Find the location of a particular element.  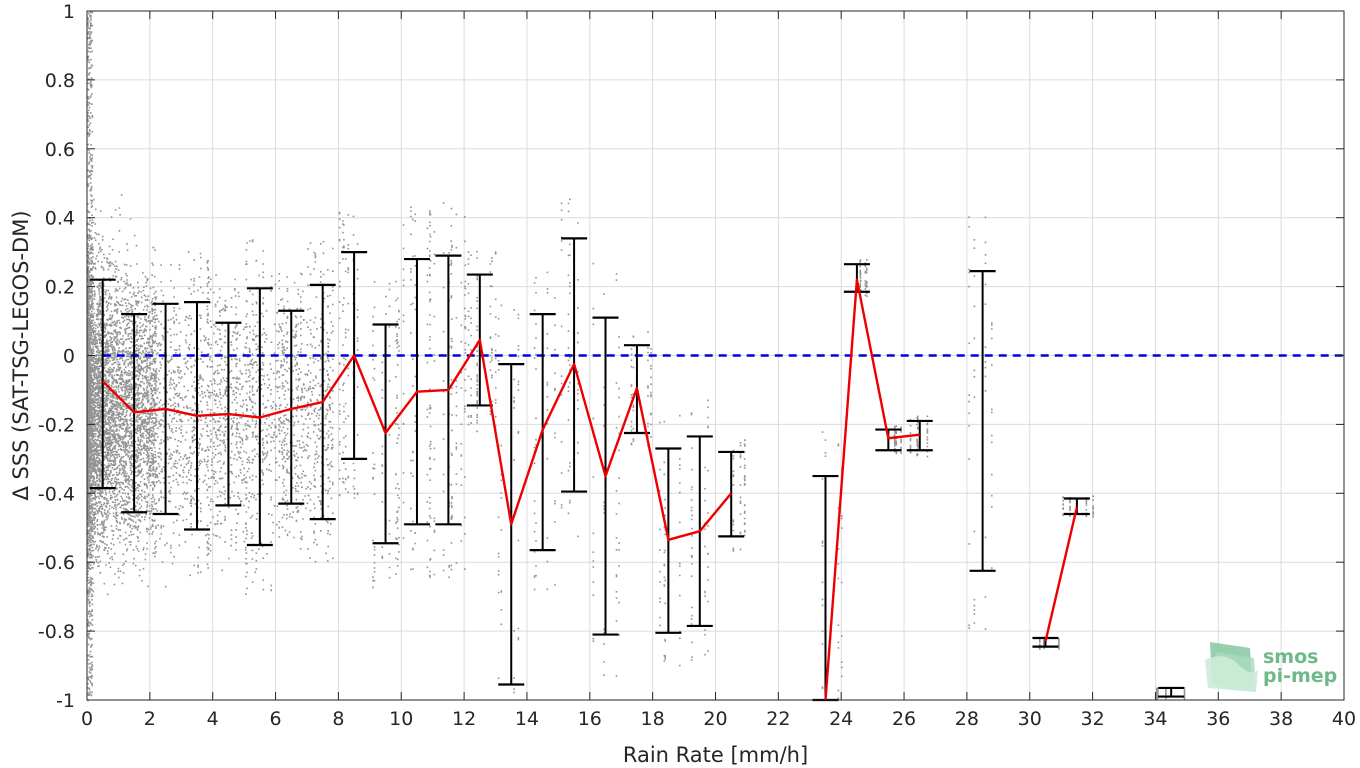

x-tick-label: 28 is located at coordinates (967, 719).